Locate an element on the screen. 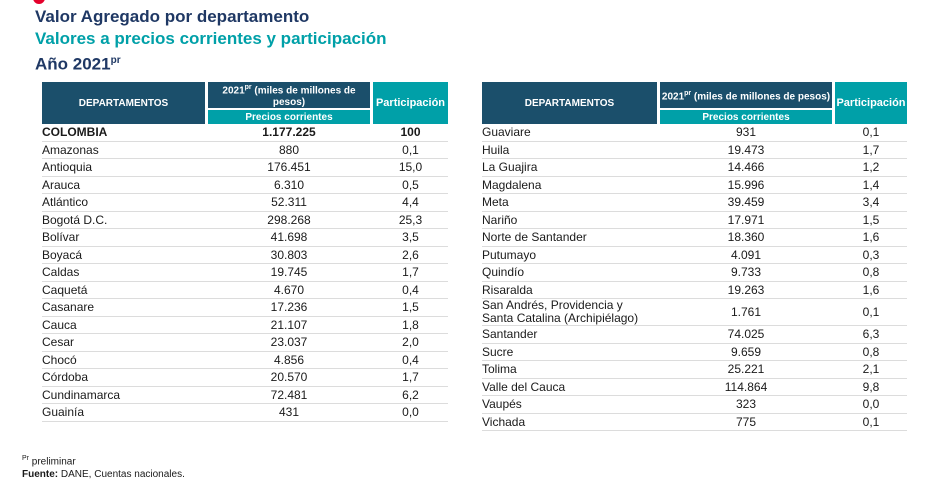  department-share: 3,5 is located at coordinates (410, 237).